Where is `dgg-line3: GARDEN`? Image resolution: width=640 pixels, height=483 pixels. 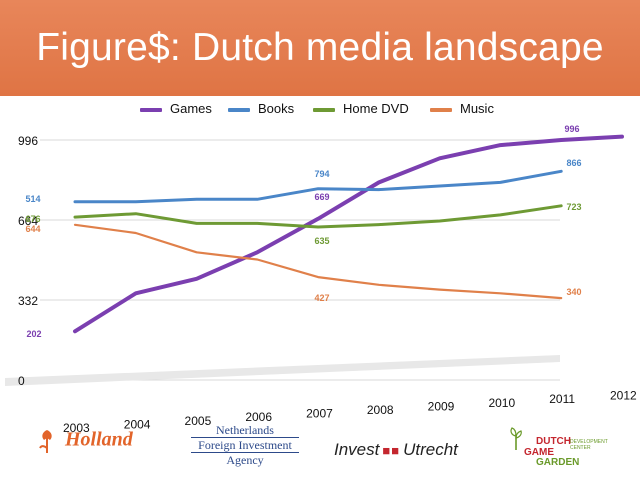 dgg-line3: GARDEN is located at coordinates (558, 462).